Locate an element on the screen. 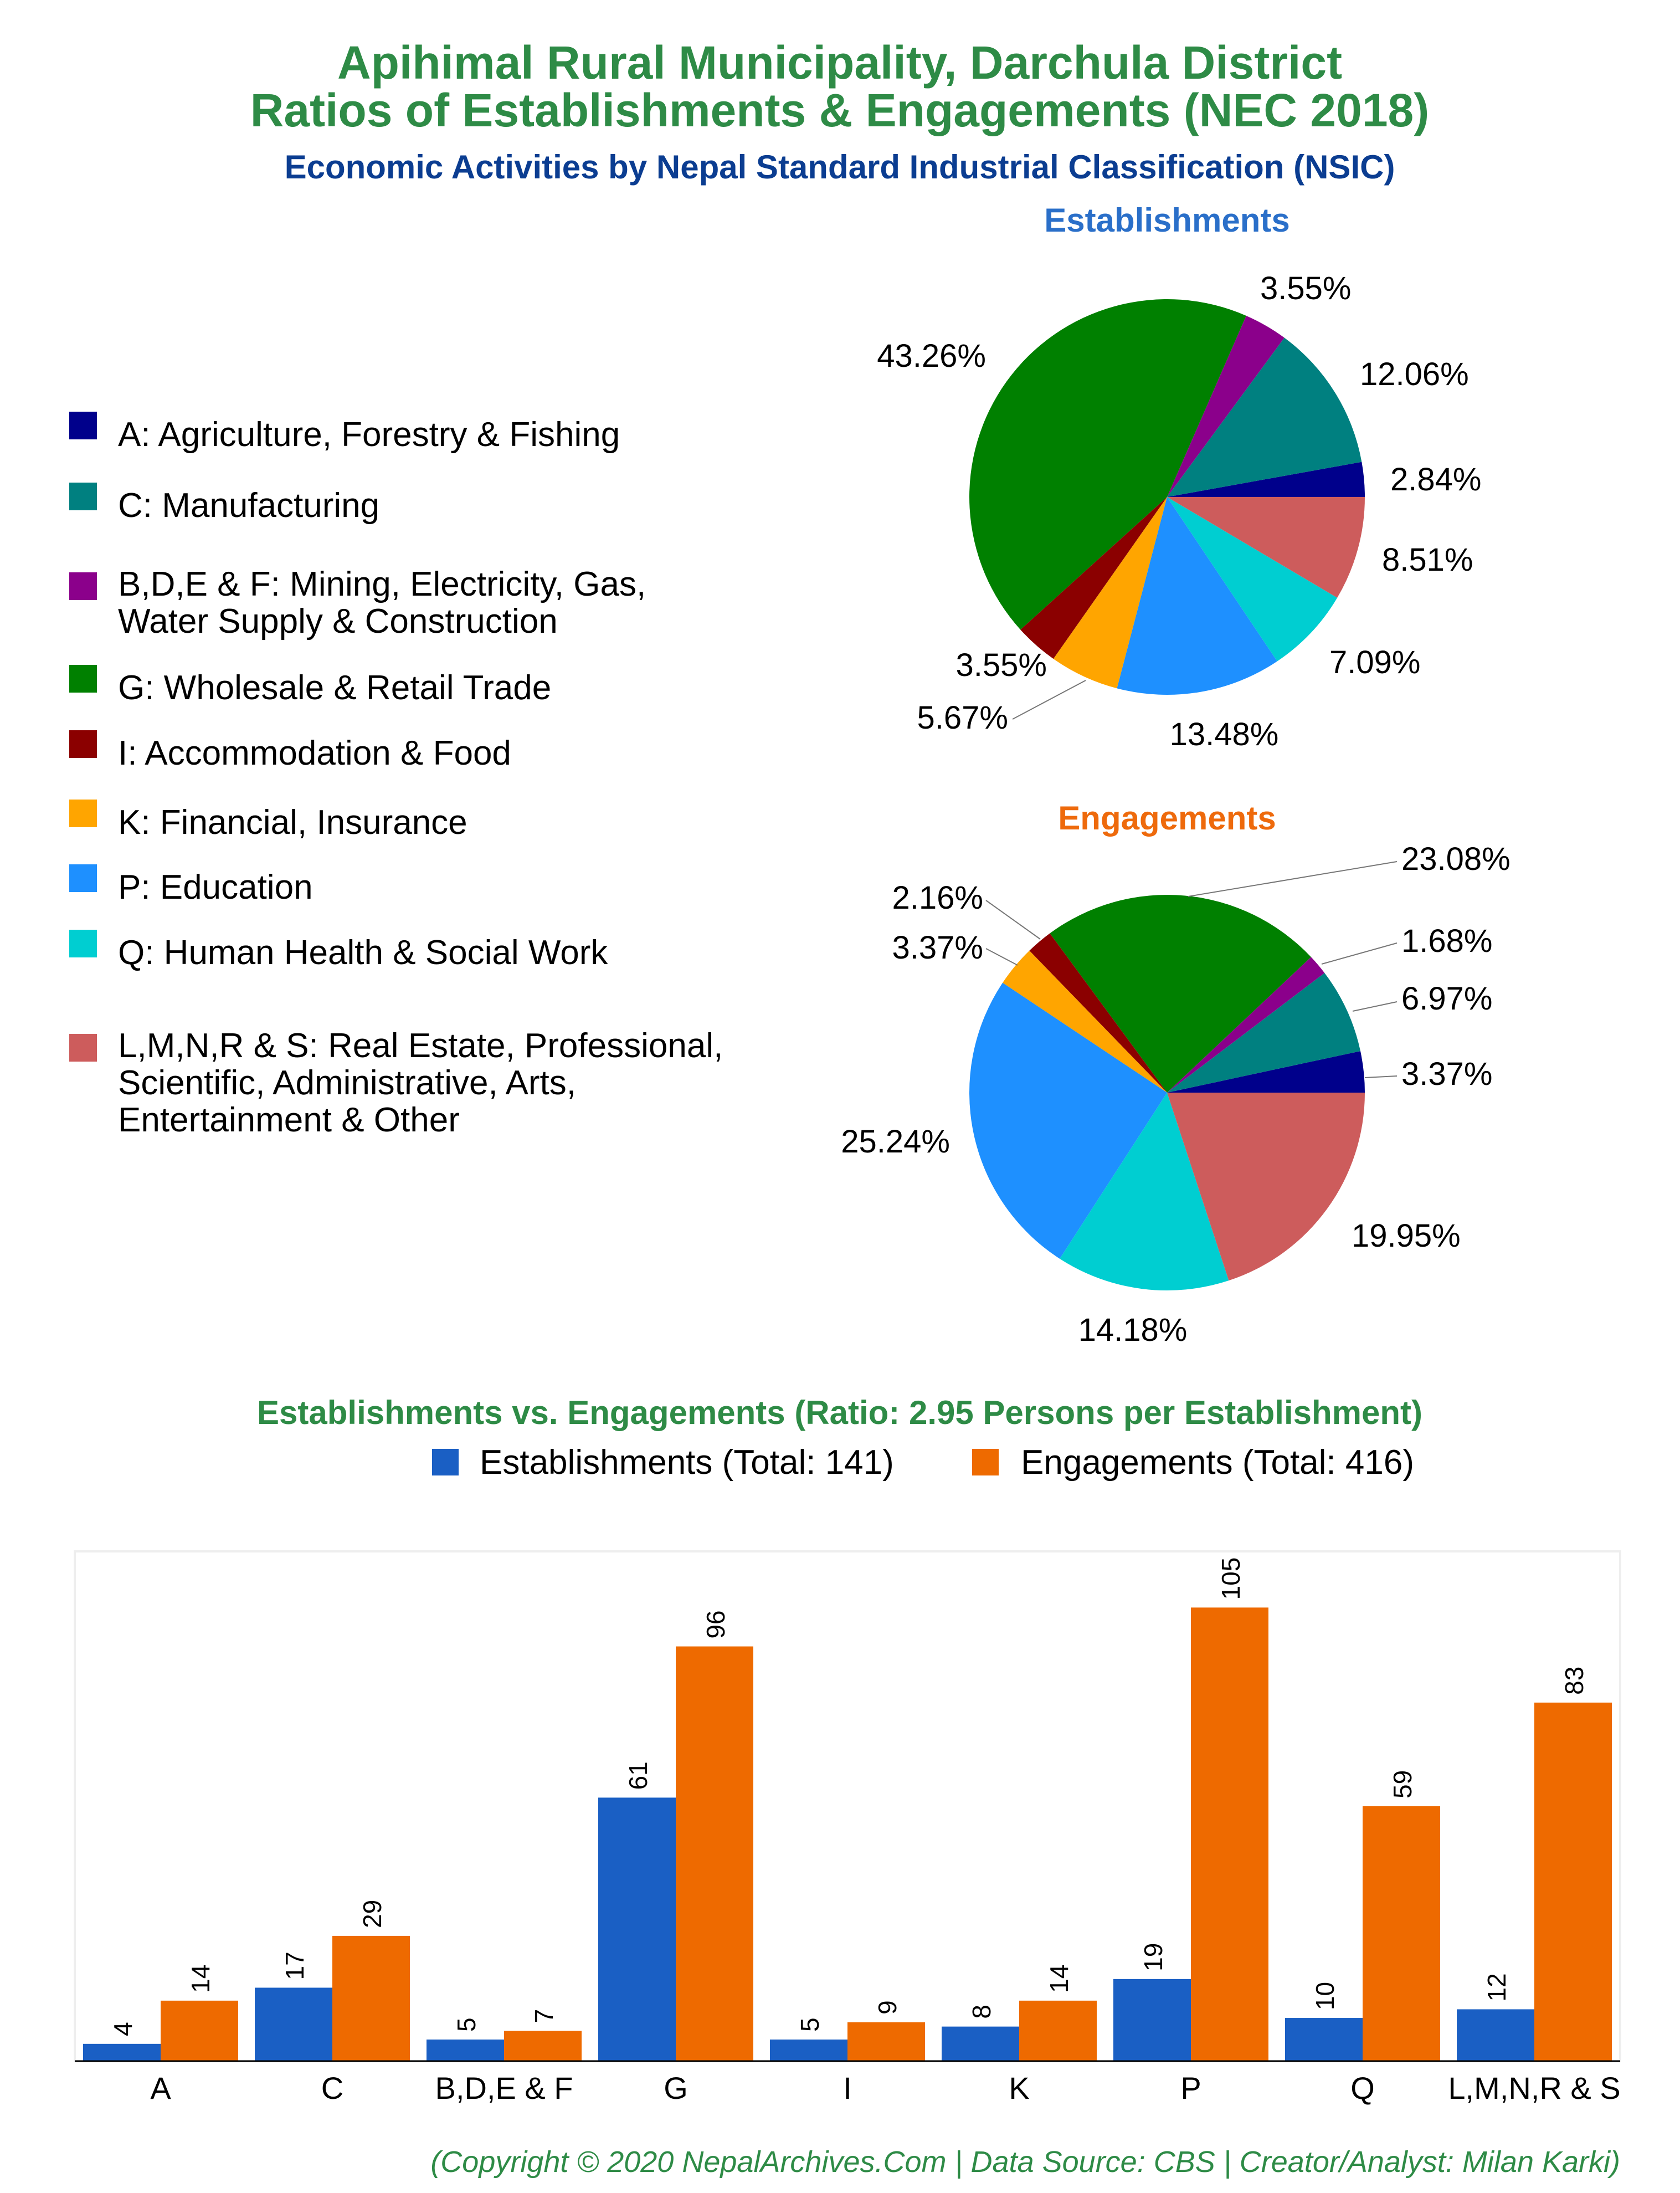 This screenshot has width=1680, height=2193. pie-leader-line-k is located at coordinates (1001, 957).